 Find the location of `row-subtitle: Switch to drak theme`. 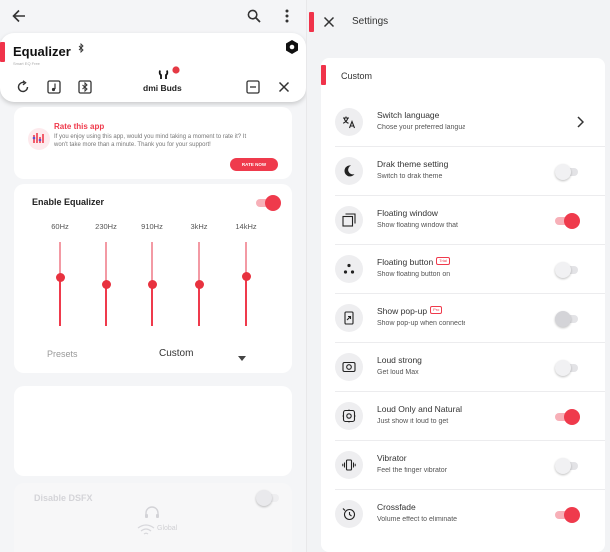

row-subtitle: Switch to drak theme is located at coordinates (410, 176).